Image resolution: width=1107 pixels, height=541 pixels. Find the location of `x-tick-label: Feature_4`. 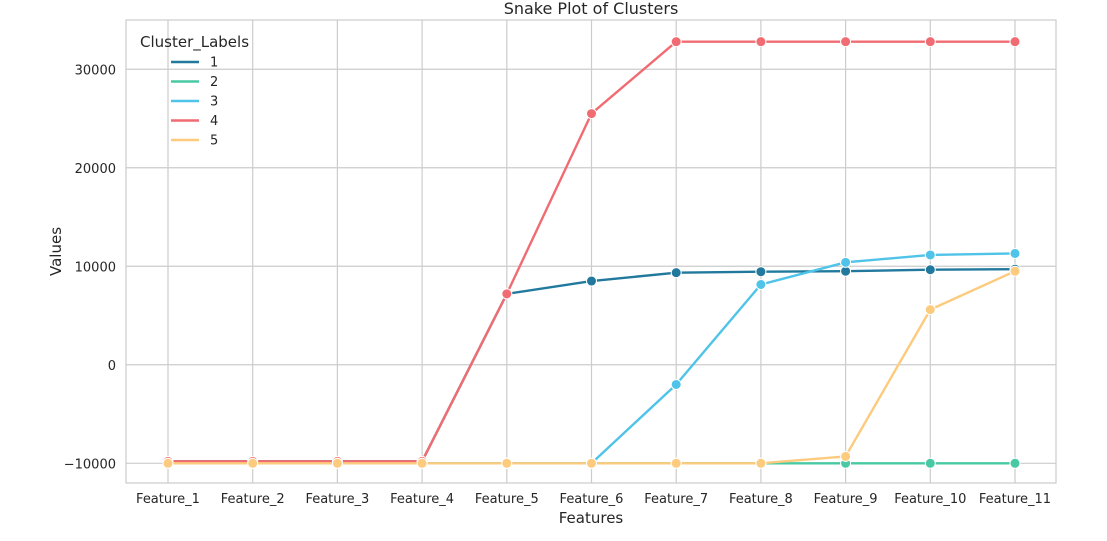

x-tick-label: Feature_4 is located at coordinates (422, 499).